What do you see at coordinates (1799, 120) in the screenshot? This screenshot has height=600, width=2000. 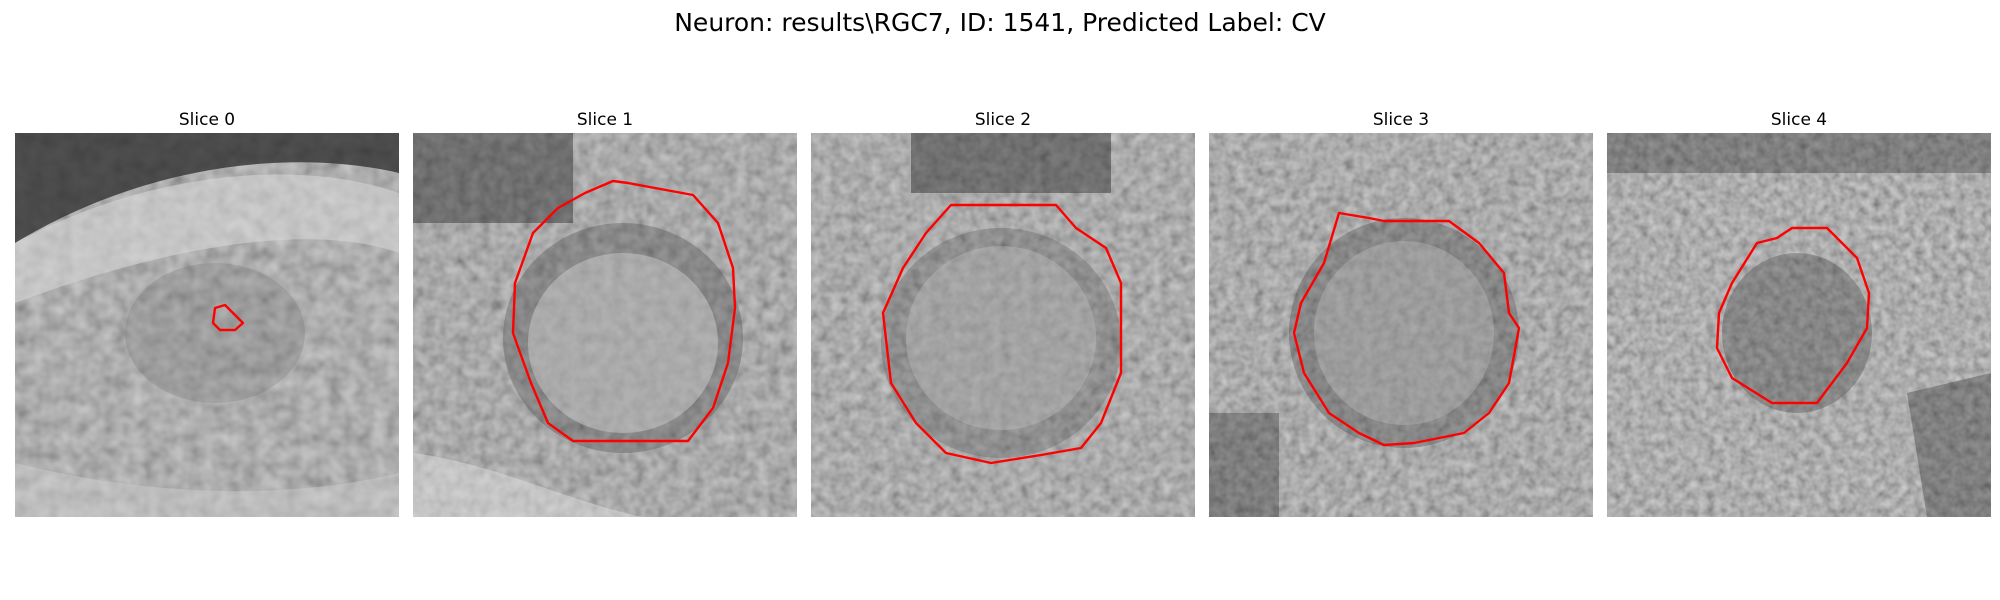 I see `slice-title-4: Slice 4` at bounding box center [1799, 120].